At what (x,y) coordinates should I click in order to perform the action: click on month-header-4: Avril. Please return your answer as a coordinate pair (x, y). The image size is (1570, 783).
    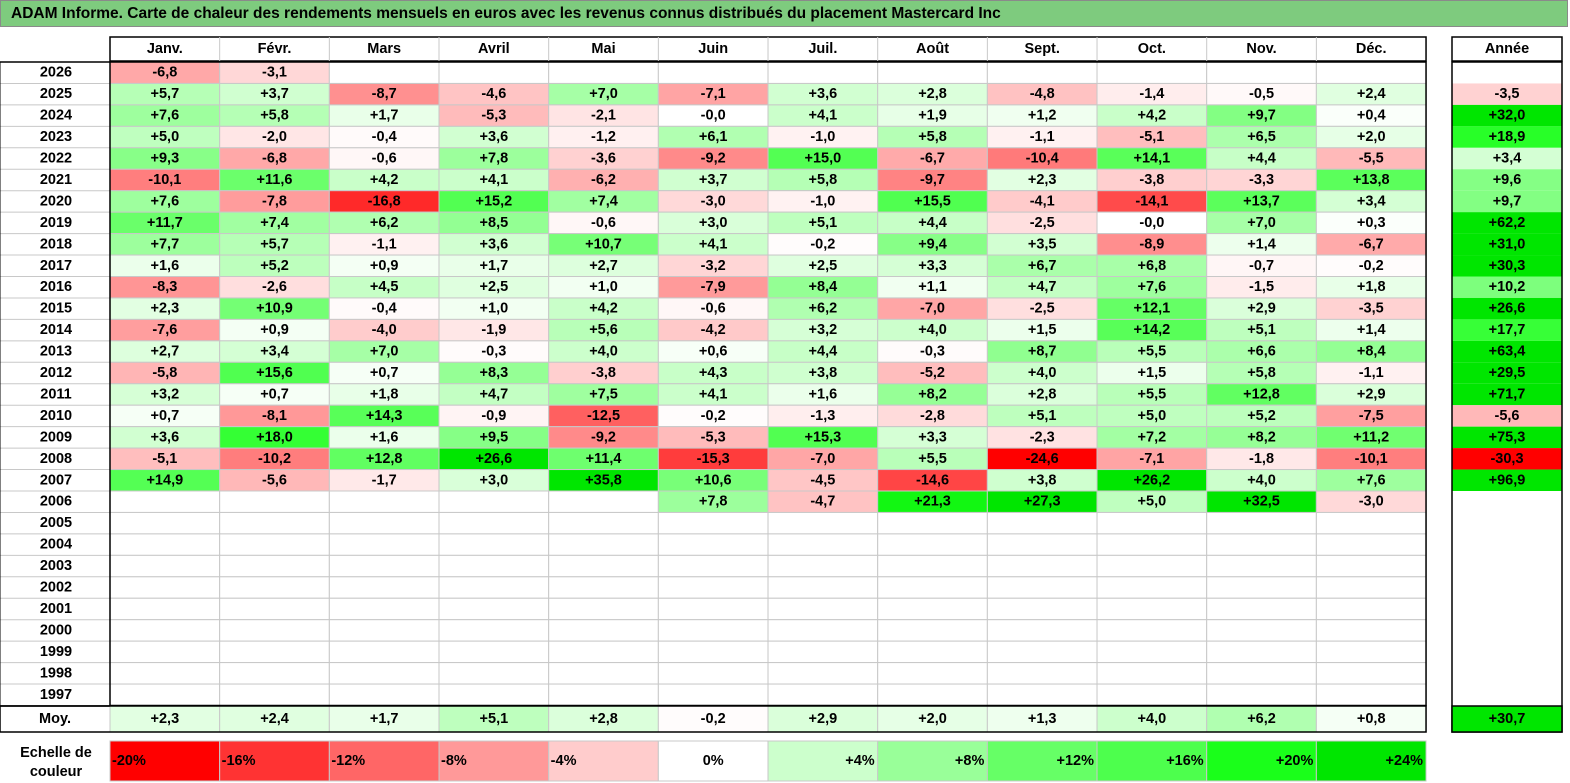
    Looking at the image, I should click on (494, 49).